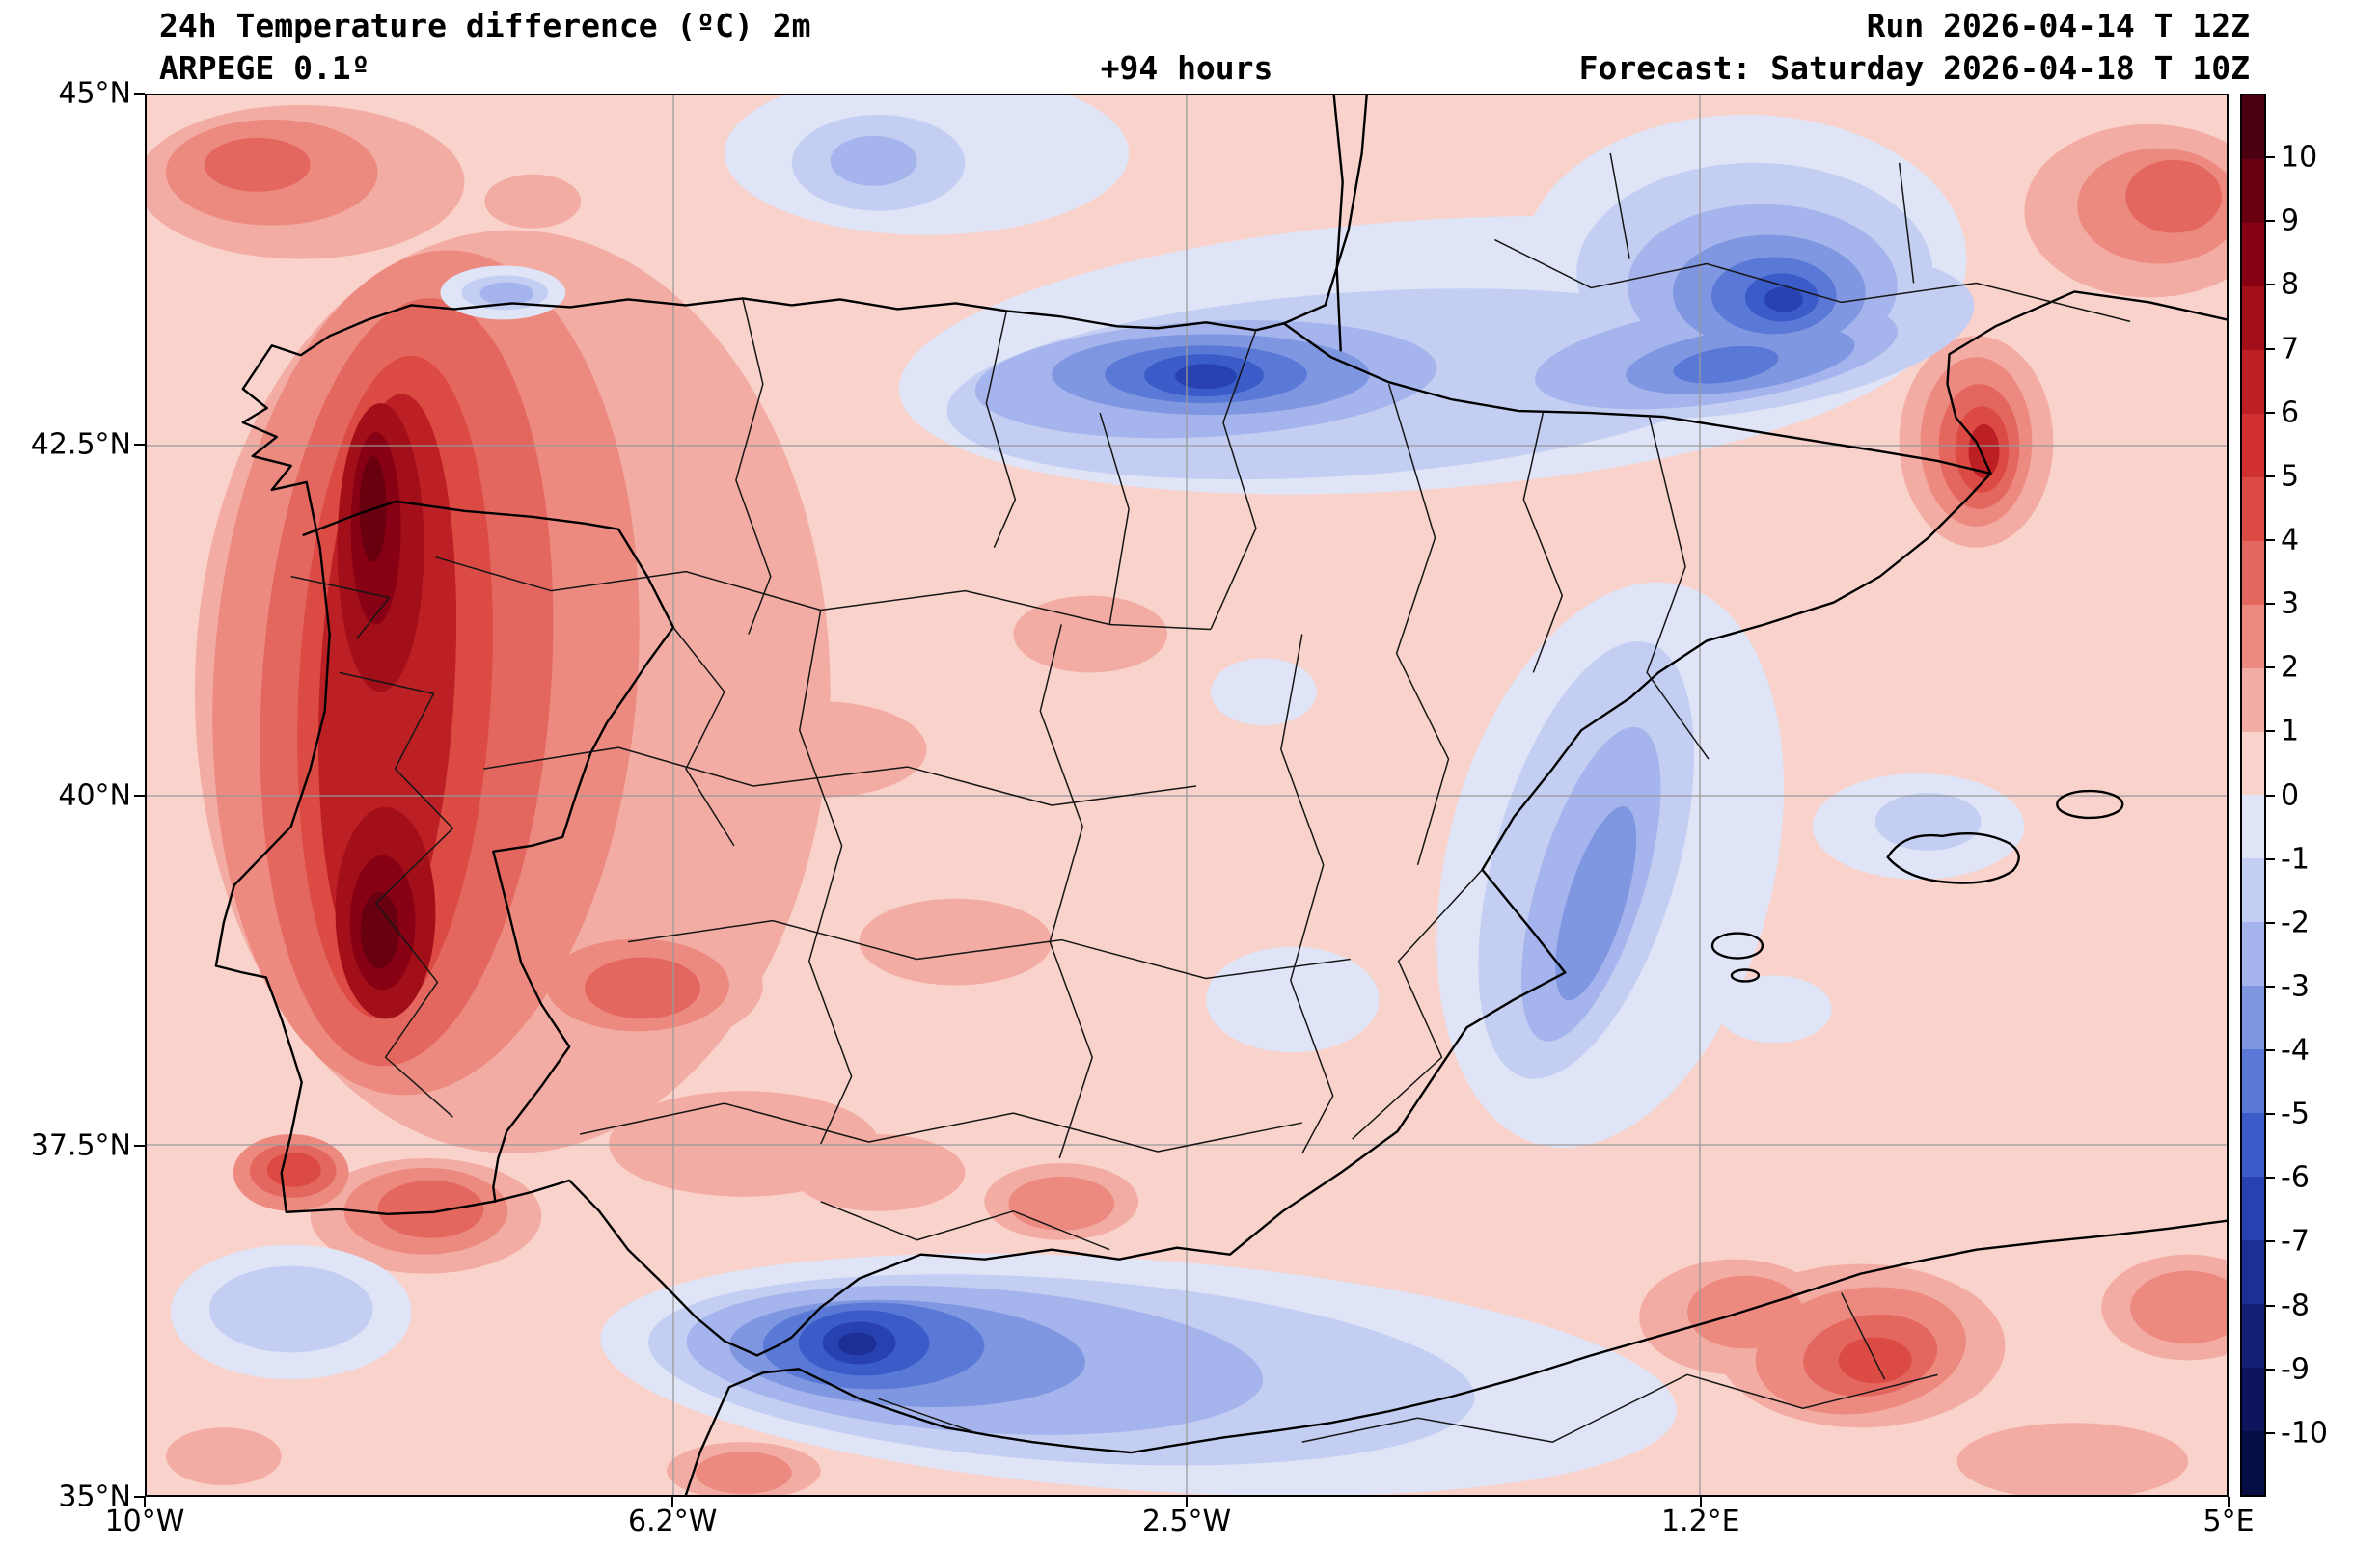 This screenshot has height=1547, width=2380. I want to click on model-label: ARPEGE 0.1º, so click(265, 68).